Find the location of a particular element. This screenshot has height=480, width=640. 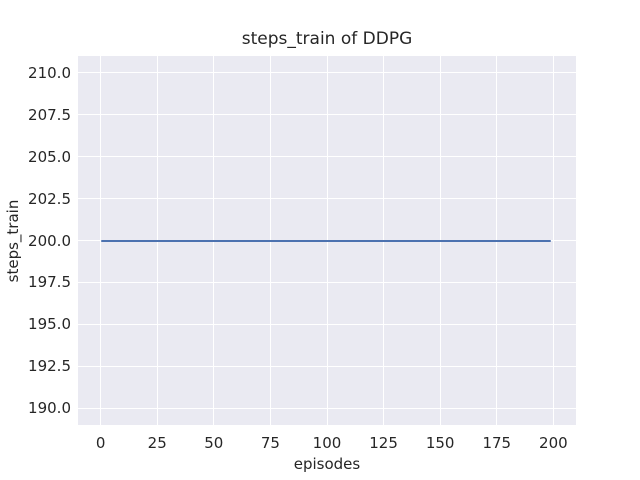

y-tick-label: 197.5 is located at coordinates (49, 282).